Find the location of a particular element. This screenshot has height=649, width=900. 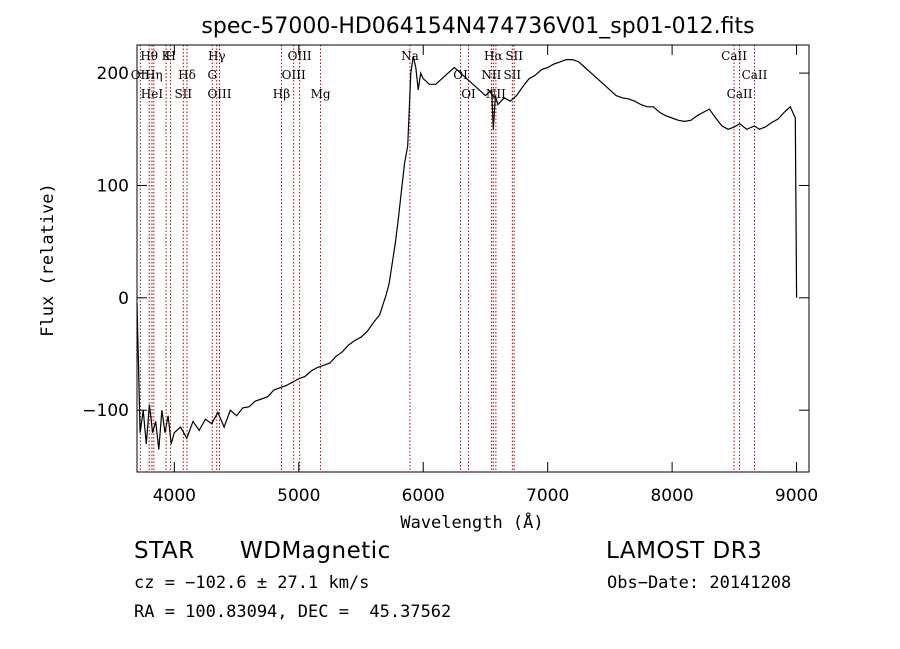

line-marker-label: HeI is located at coordinates (152, 94).